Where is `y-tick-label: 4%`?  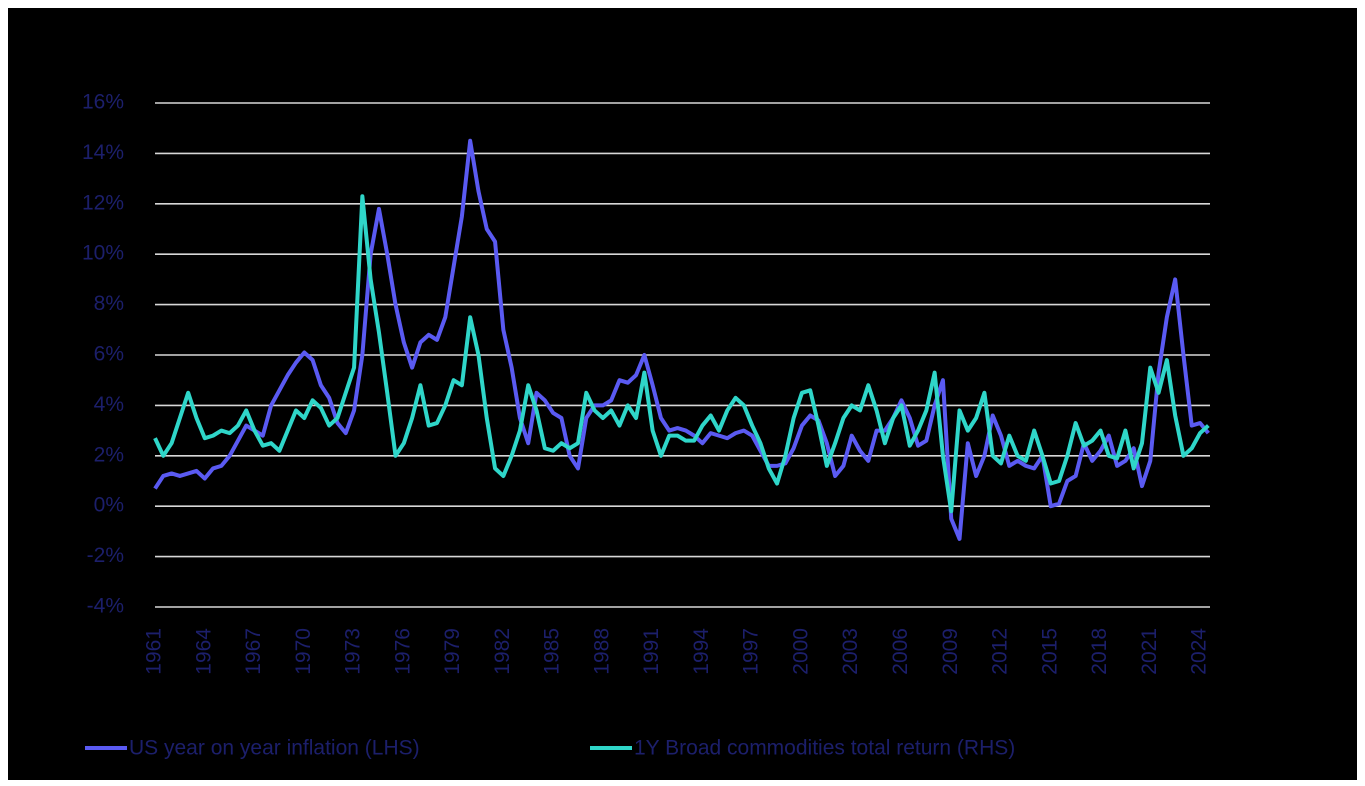
y-tick-label: 4% is located at coordinates (109, 404).